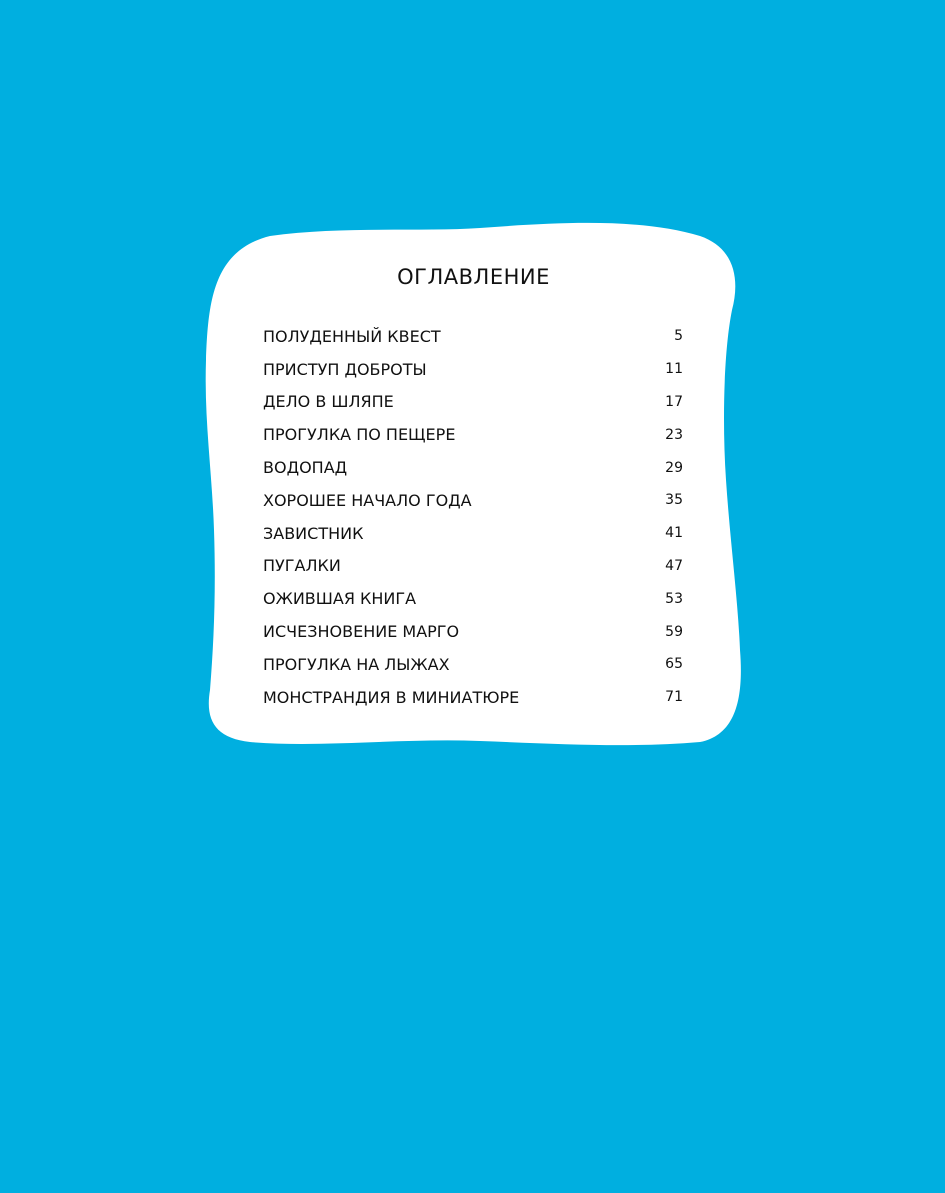 Image resolution: width=945 pixels, height=1193 pixels. Describe the element at coordinates (313, 533) in the screenshot. I see `toc-entry-title: ЗАВИСТНИК` at that location.